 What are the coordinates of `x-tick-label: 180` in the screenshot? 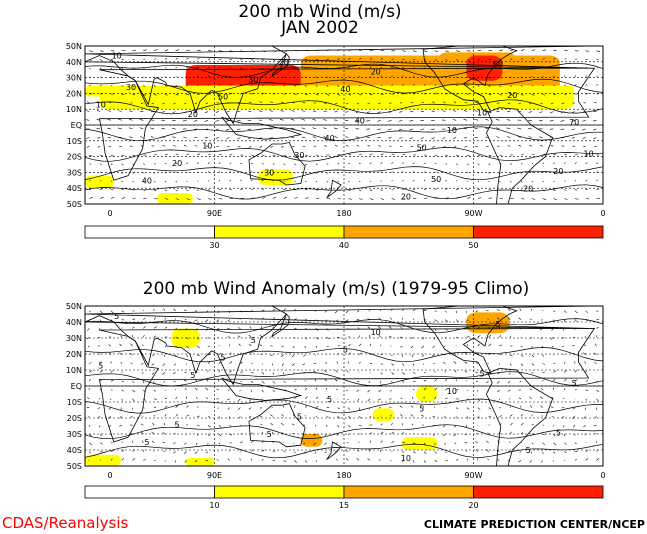 It's located at (343, 213).